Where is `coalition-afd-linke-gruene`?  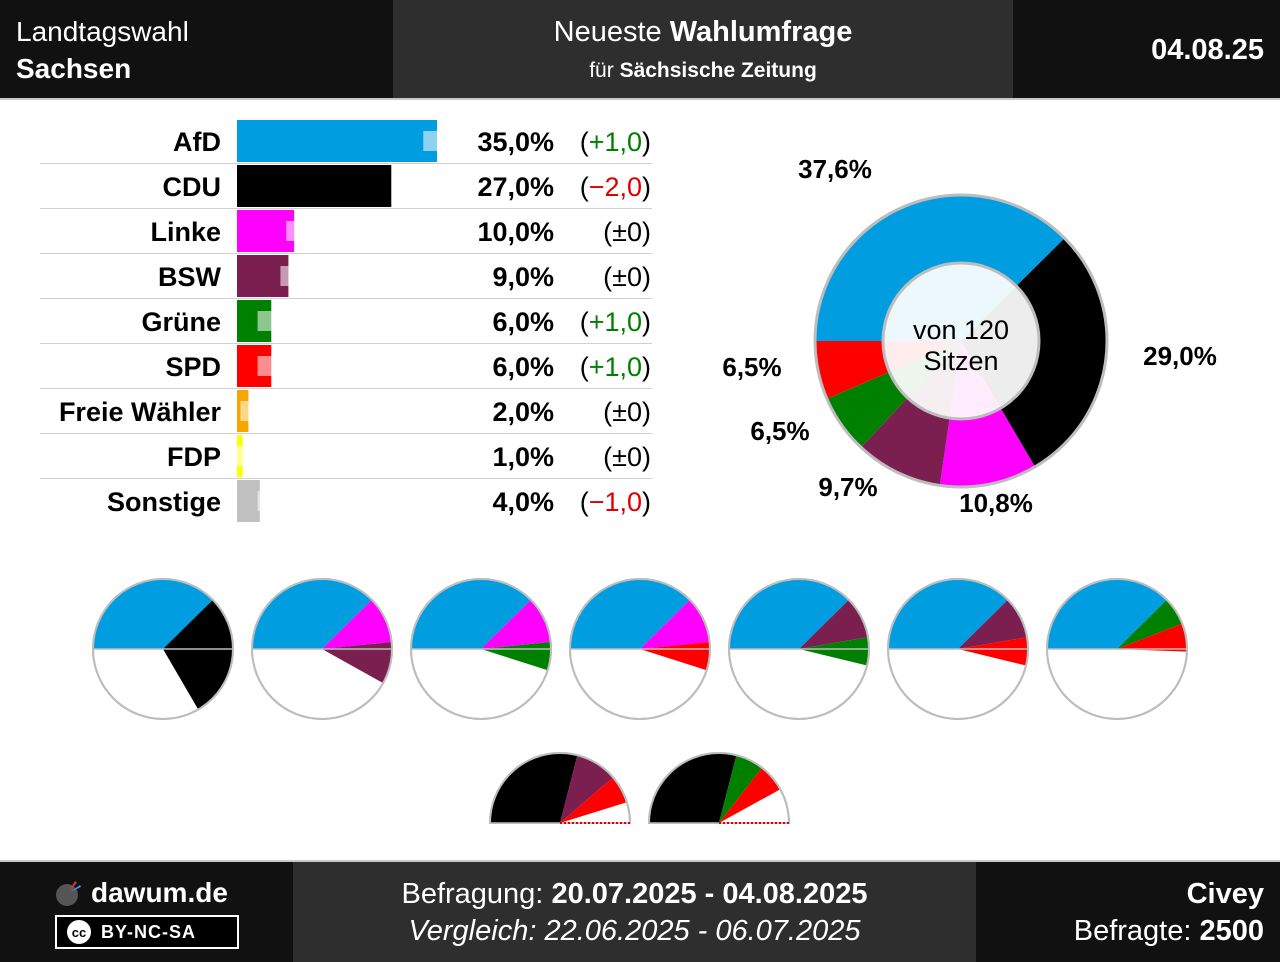
coalition-afd-linke-gruene is located at coordinates (481, 649).